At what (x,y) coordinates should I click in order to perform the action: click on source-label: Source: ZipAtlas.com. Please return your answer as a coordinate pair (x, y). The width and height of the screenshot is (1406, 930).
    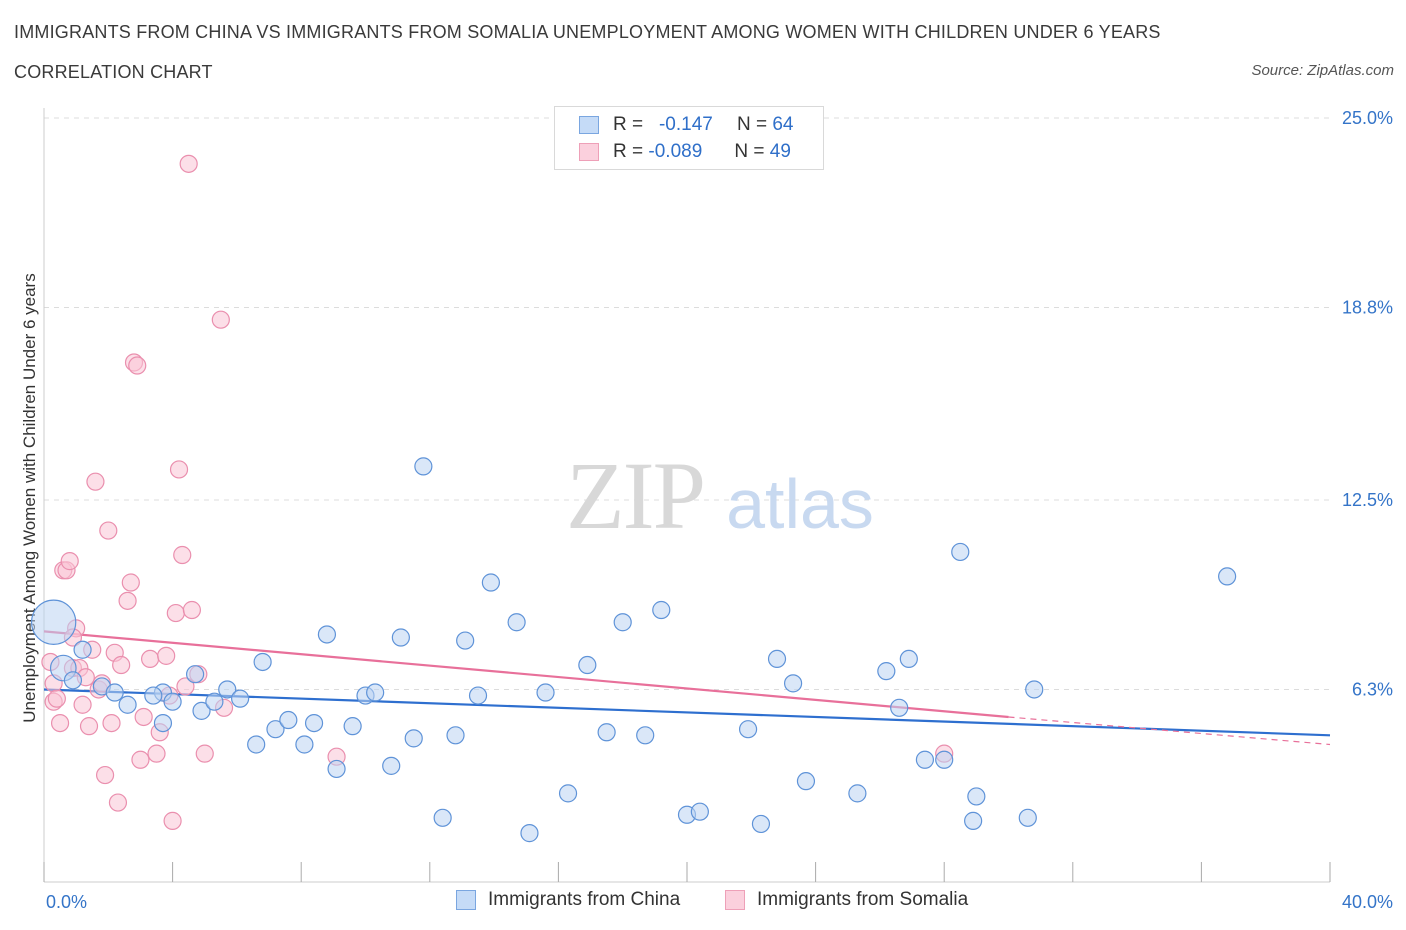
    Looking at the image, I should click on (1322, 70).